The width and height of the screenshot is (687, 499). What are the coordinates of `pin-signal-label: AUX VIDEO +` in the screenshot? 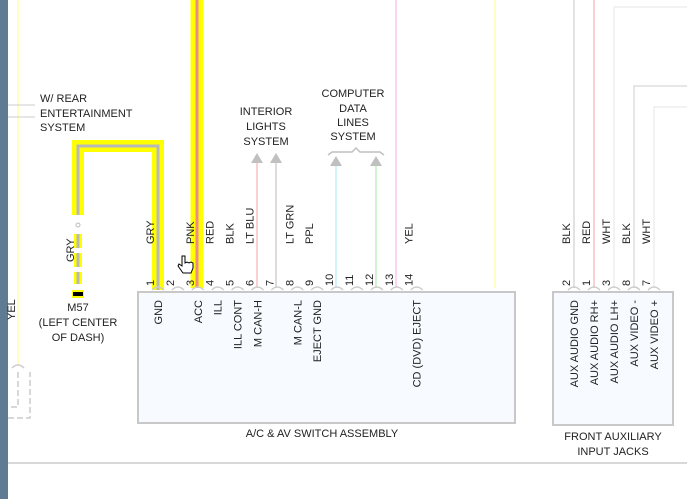 It's located at (655, 334).